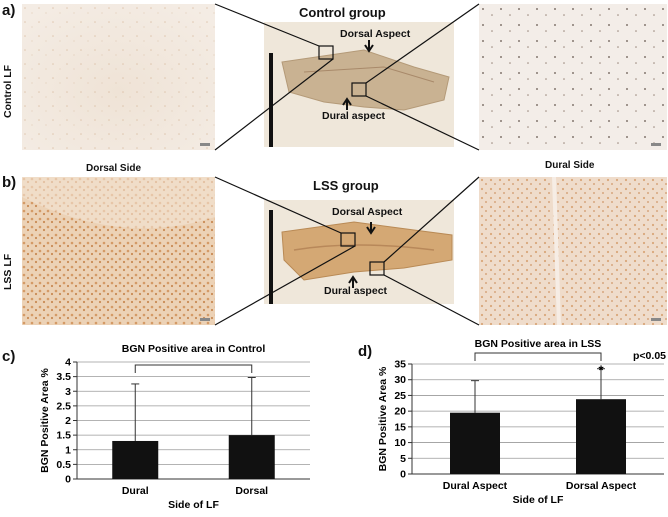  What do you see at coordinates (68, 392) in the screenshot?
I see `y-tick-label: 3` at bounding box center [68, 392].